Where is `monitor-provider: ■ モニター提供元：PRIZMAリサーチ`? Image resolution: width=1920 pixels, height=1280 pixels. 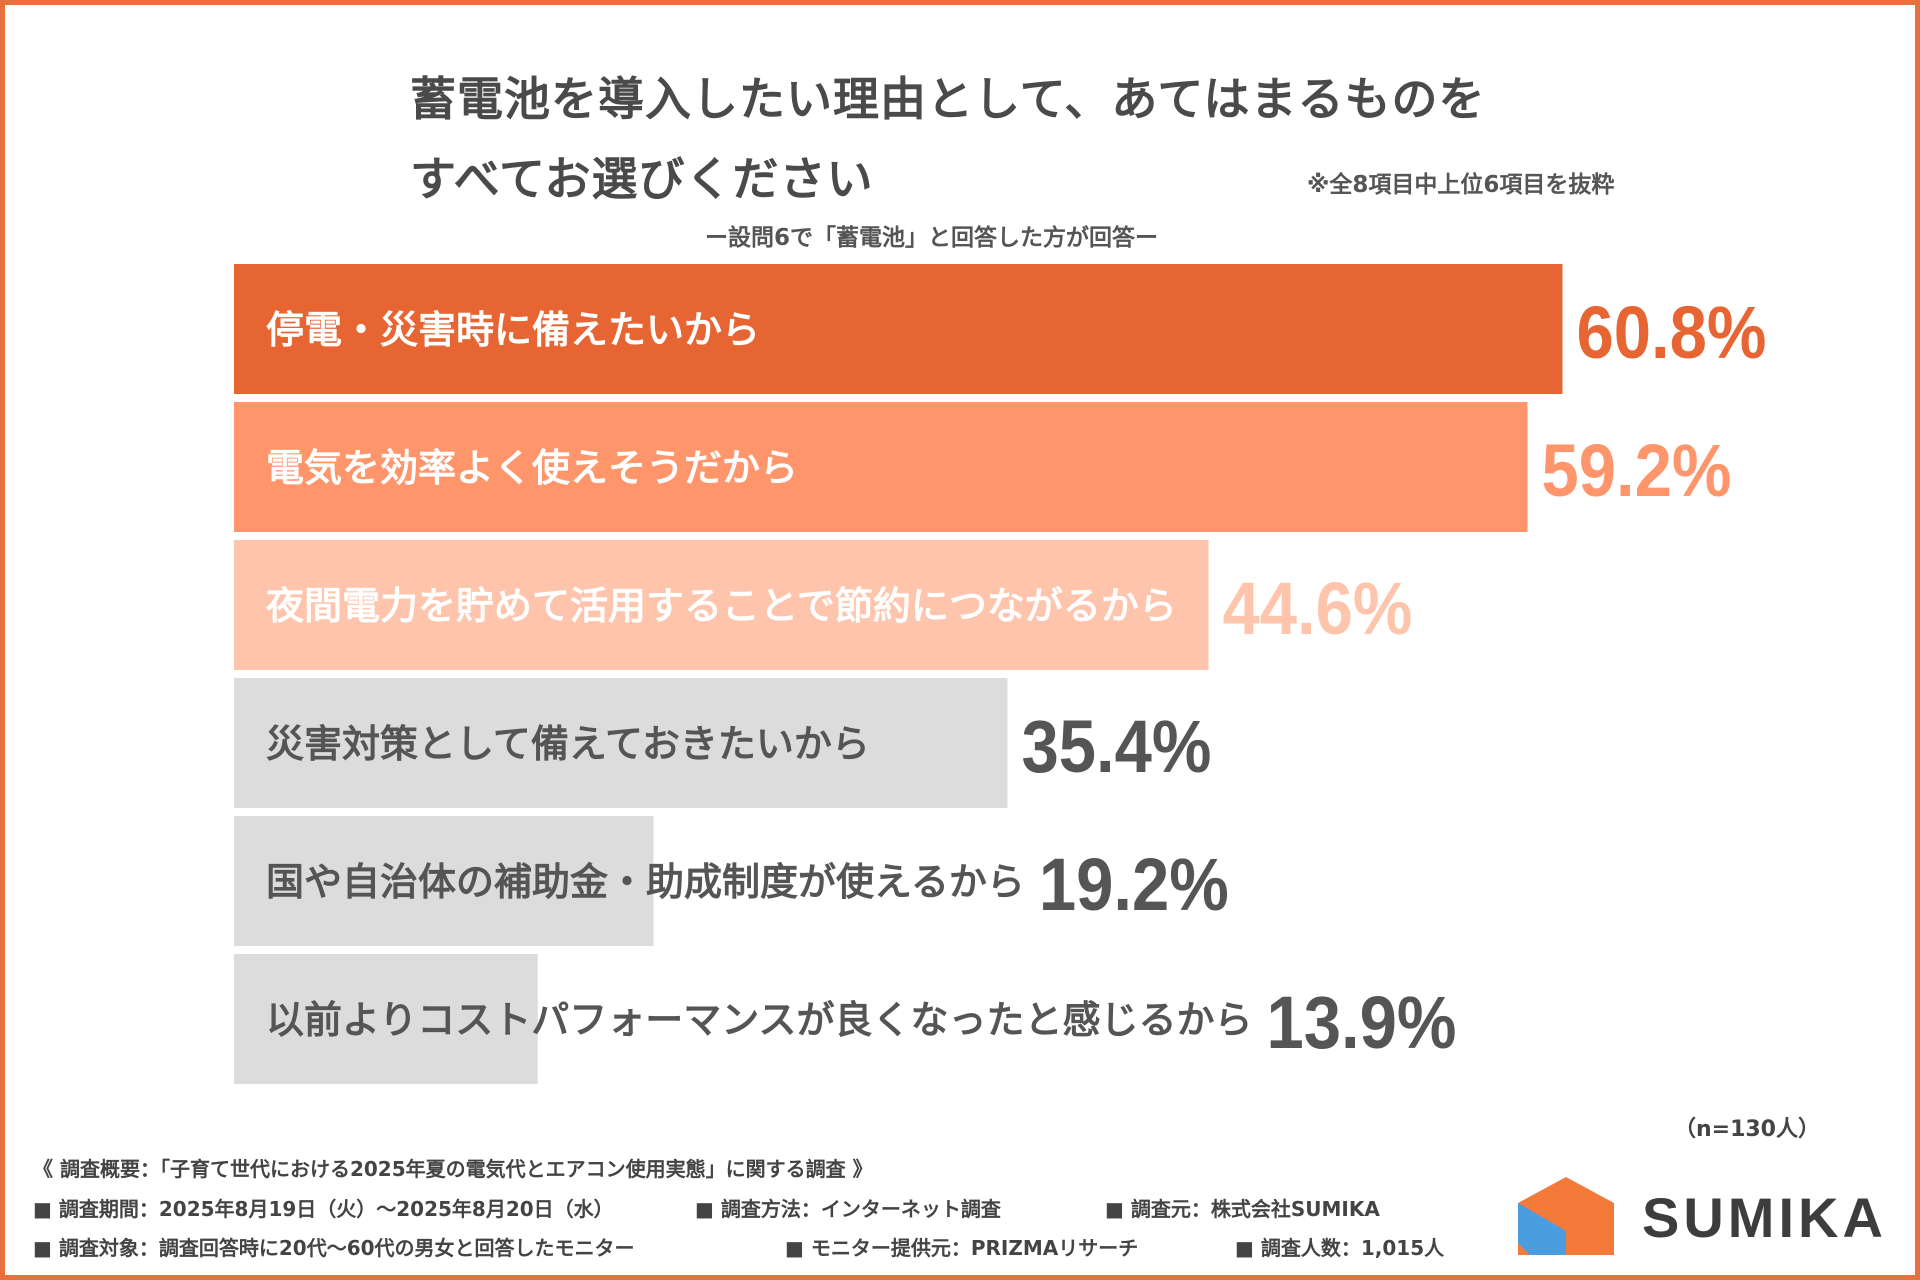
monitor-provider: ■ モニター提供元：PRIZMAリサーチ is located at coordinates (962, 1248).